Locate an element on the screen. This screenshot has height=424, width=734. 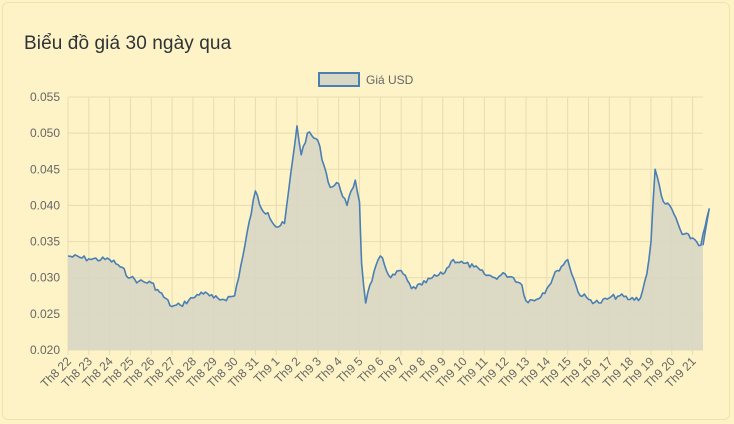
legend-label: Giá USD is located at coordinates (390, 80).